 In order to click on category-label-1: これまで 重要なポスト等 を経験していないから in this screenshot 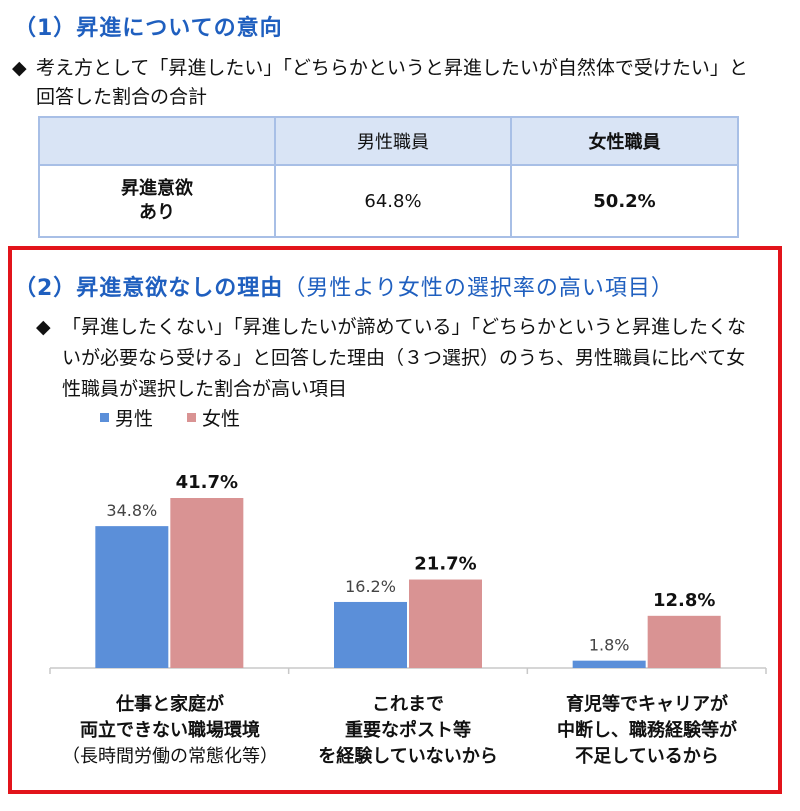, I will do `click(408, 731)`.